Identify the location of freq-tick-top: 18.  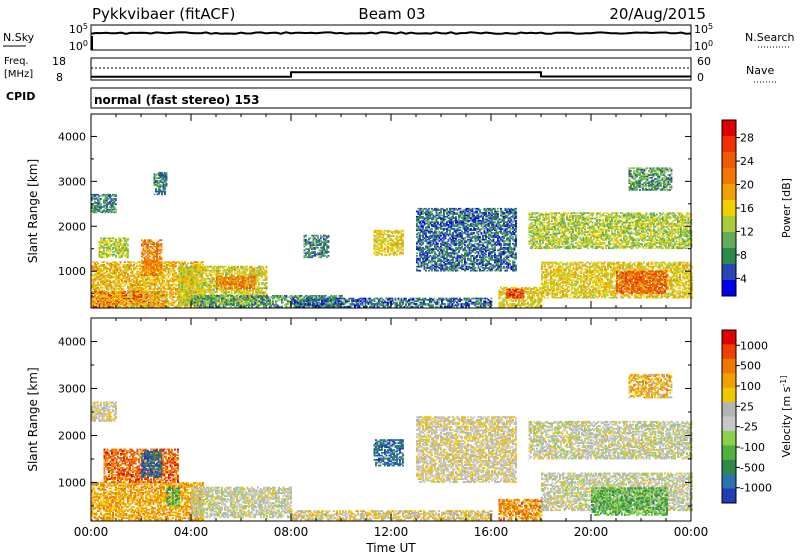
(59, 61).